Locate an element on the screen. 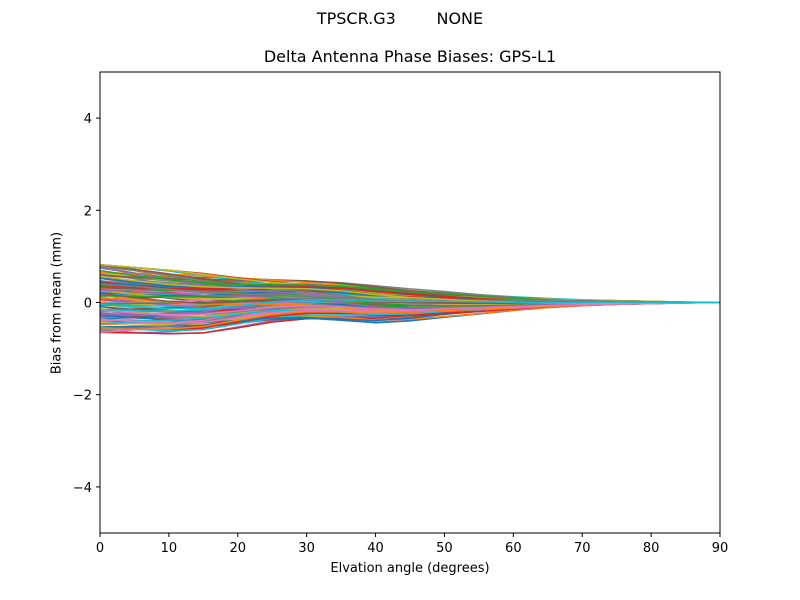  y-axis-label: Bias from mean (mm) is located at coordinates (57, 303).